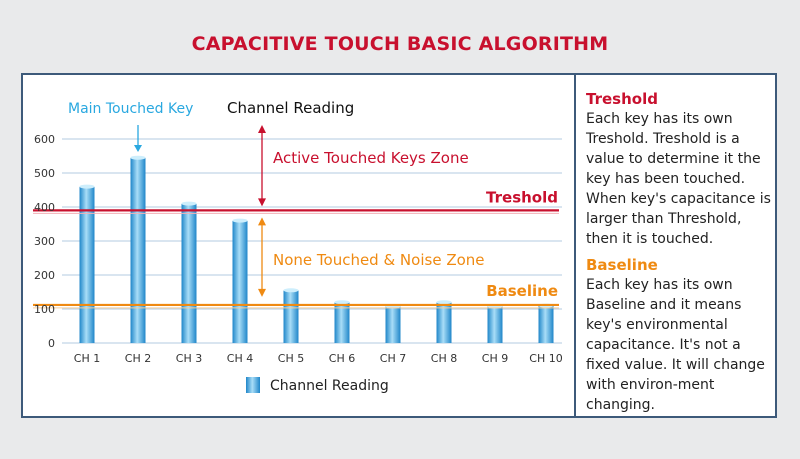 This screenshot has width=800, height=459. Describe the element at coordinates (545, 358) in the screenshot. I see `x-tick-label: CH 10` at that location.